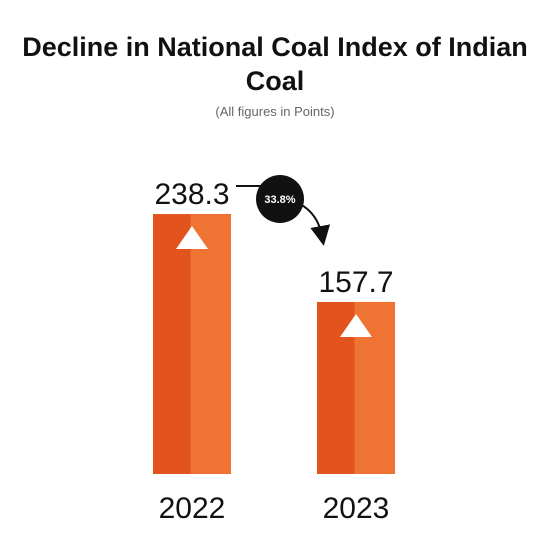 This screenshot has width=550, height=550. I want to click on chart-subtitle: (All figures in Points), so click(275, 111).